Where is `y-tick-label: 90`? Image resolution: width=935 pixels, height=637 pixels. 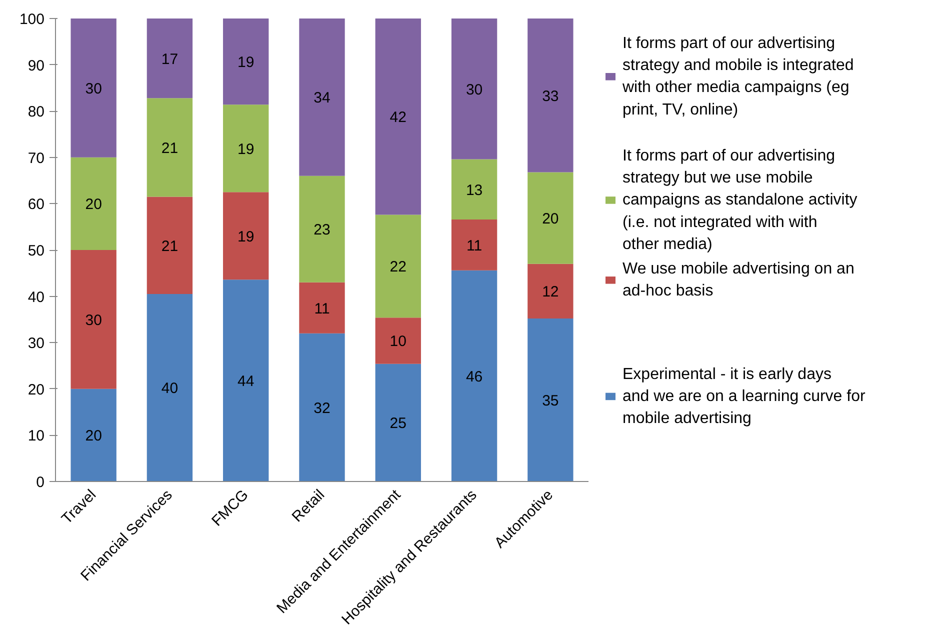 y-tick-label: 90 is located at coordinates (36, 65).